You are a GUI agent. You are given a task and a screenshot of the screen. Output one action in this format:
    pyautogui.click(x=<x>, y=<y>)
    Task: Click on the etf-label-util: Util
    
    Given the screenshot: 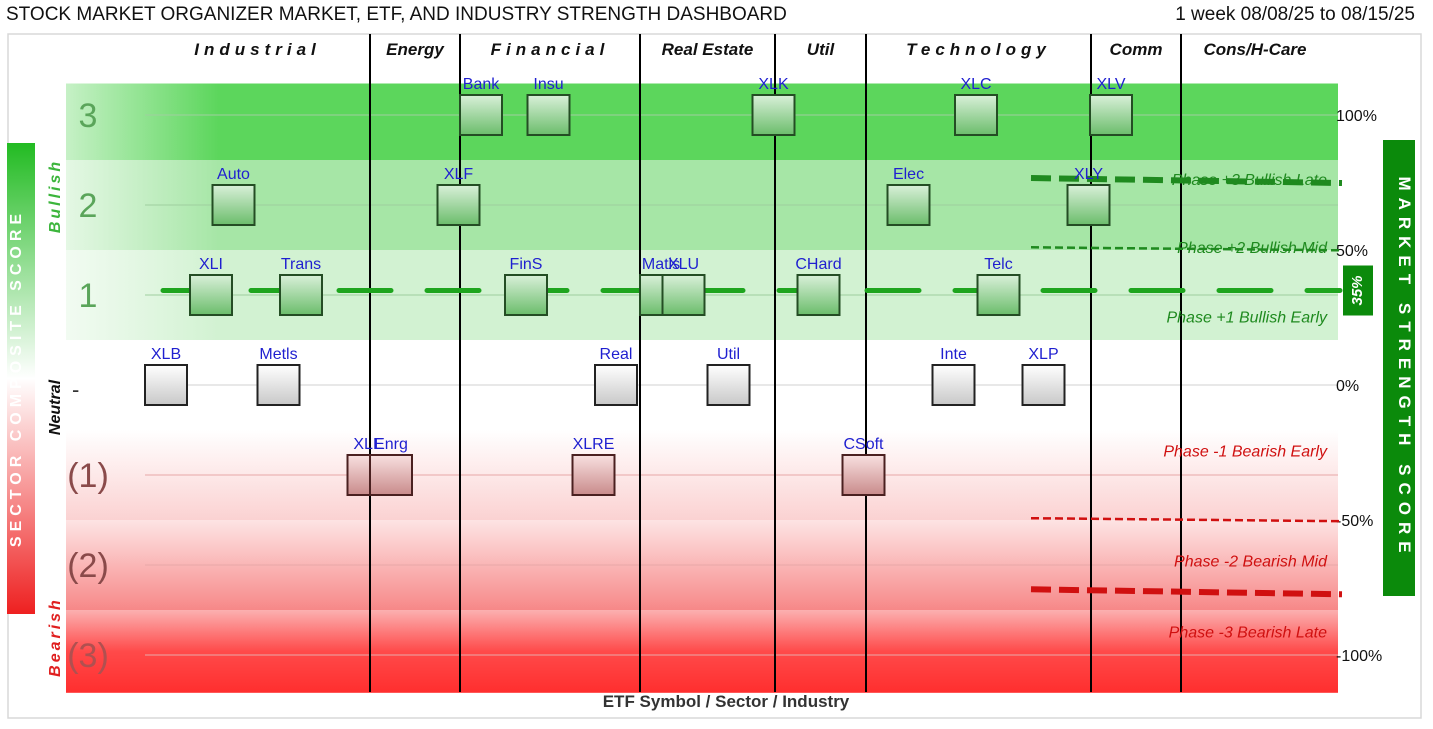 What is the action you would take?
    pyautogui.click(x=728, y=354)
    